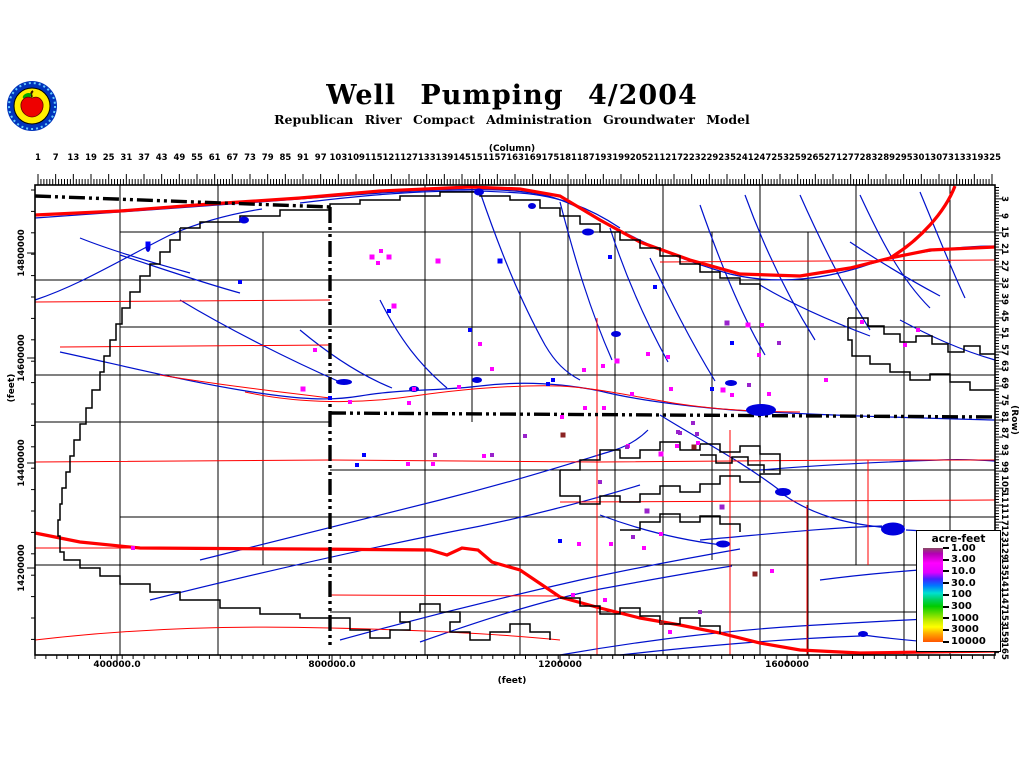 The image size is (1024, 768). I want to click on legend-entry: 30.0, so click(959, 583).